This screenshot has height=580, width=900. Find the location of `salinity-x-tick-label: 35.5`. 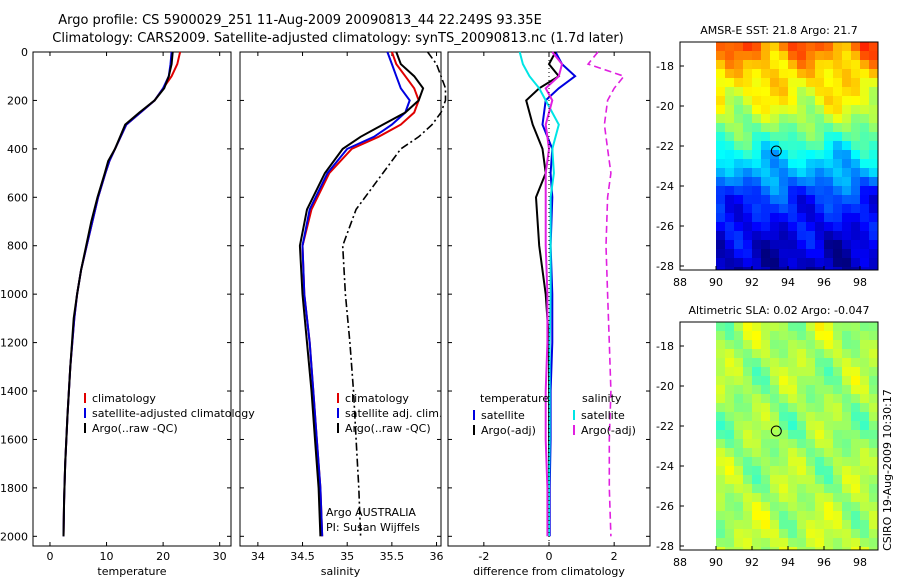

salinity-x-tick-label: 35.5 is located at coordinates (392, 556).